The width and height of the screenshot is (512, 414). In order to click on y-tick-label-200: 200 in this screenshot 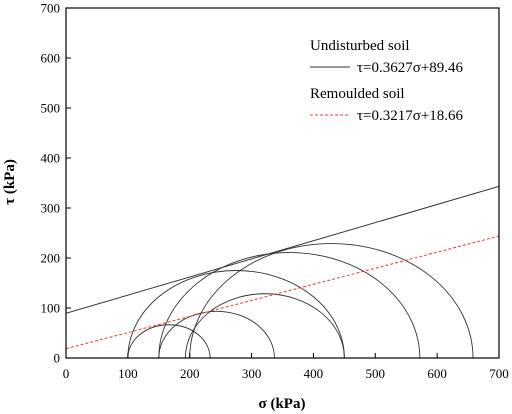, I will do `click(51, 258)`.